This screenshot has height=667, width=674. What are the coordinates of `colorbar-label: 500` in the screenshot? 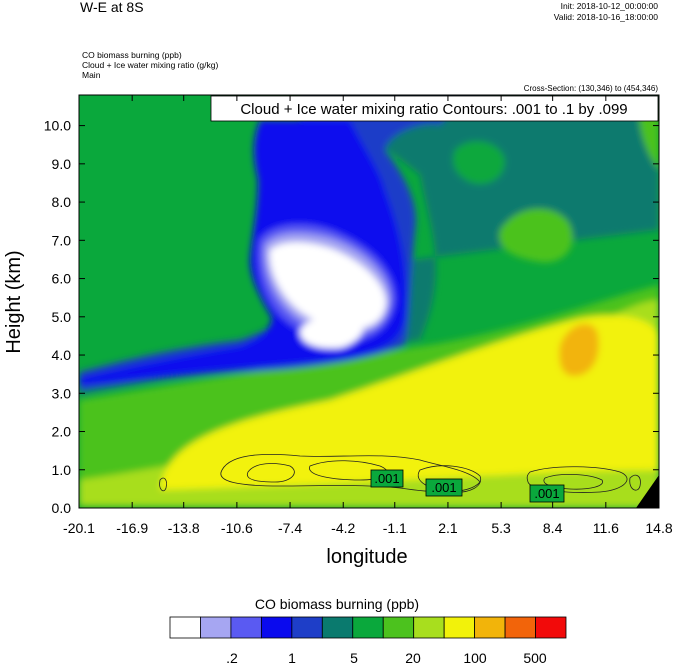 It's located at (535, 658).